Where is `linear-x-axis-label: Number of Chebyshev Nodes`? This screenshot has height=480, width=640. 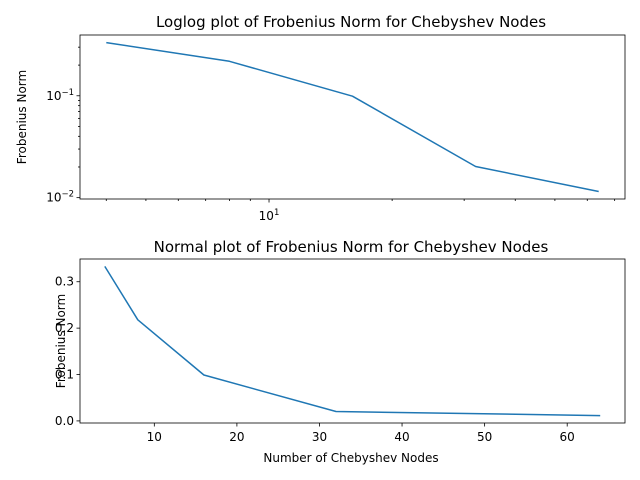 linear-x-axis-label: Number of Chebyshev Nodes is located at coordinates (350, 458).